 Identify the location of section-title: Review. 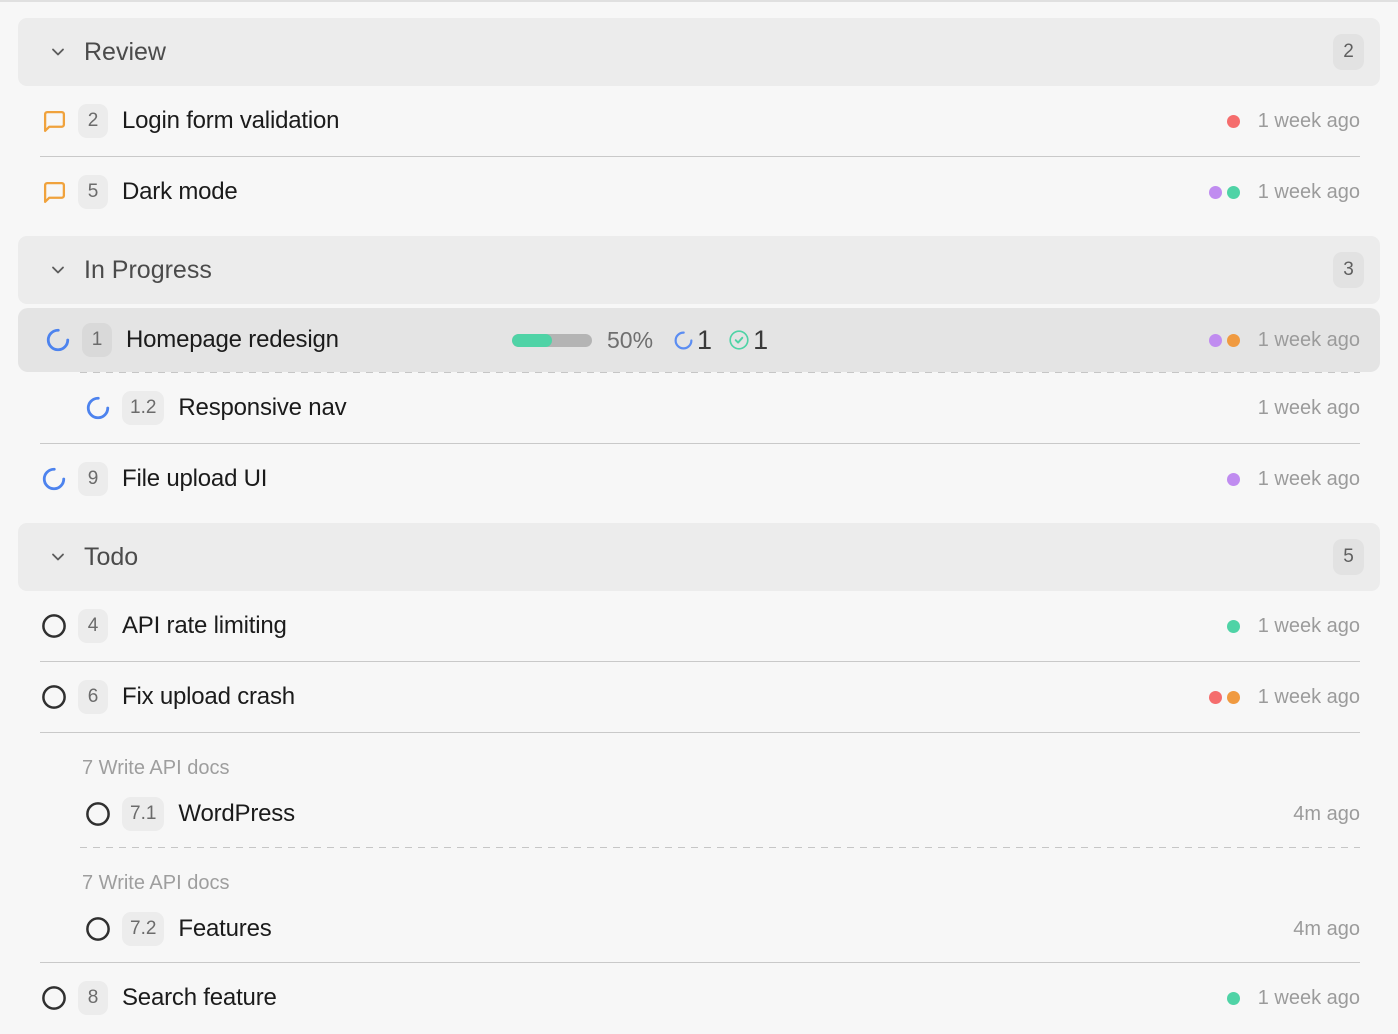
(125, 51).